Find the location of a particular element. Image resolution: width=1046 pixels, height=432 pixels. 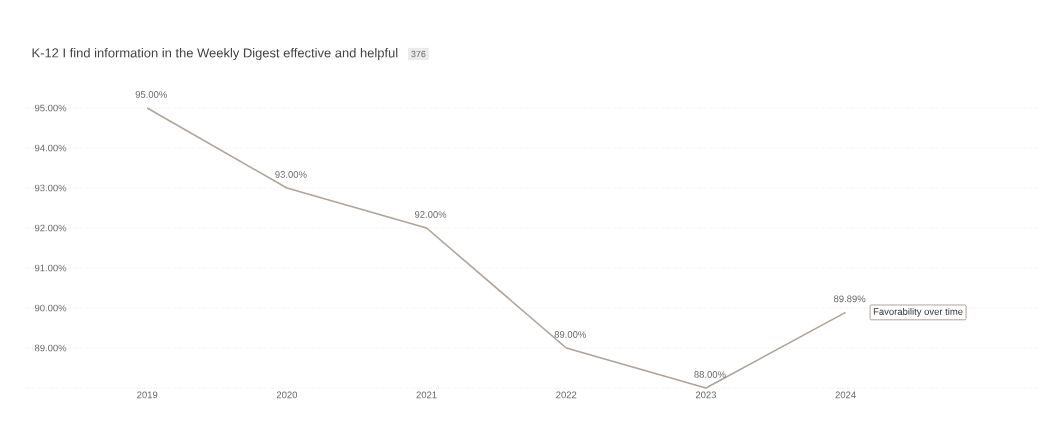

text: 89.00% is located at coordinates (570, 334).